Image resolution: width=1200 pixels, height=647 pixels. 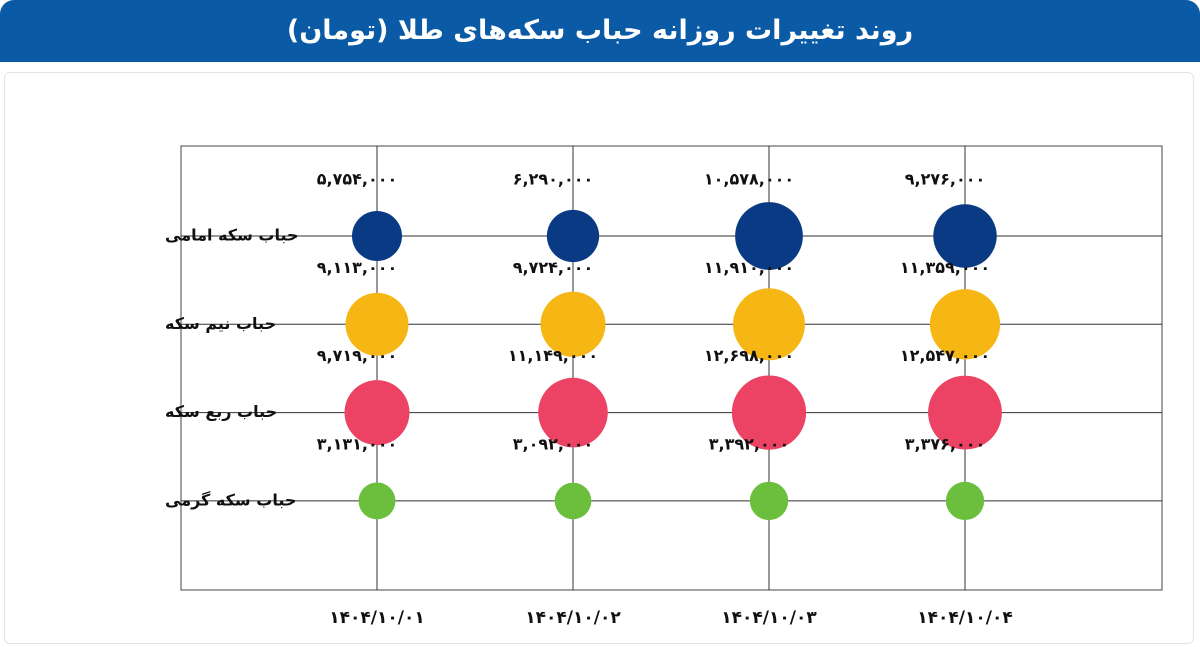 I want to click on data-label: ۳,۰۹۲,۰۰۰, so click(x=553, y=443).